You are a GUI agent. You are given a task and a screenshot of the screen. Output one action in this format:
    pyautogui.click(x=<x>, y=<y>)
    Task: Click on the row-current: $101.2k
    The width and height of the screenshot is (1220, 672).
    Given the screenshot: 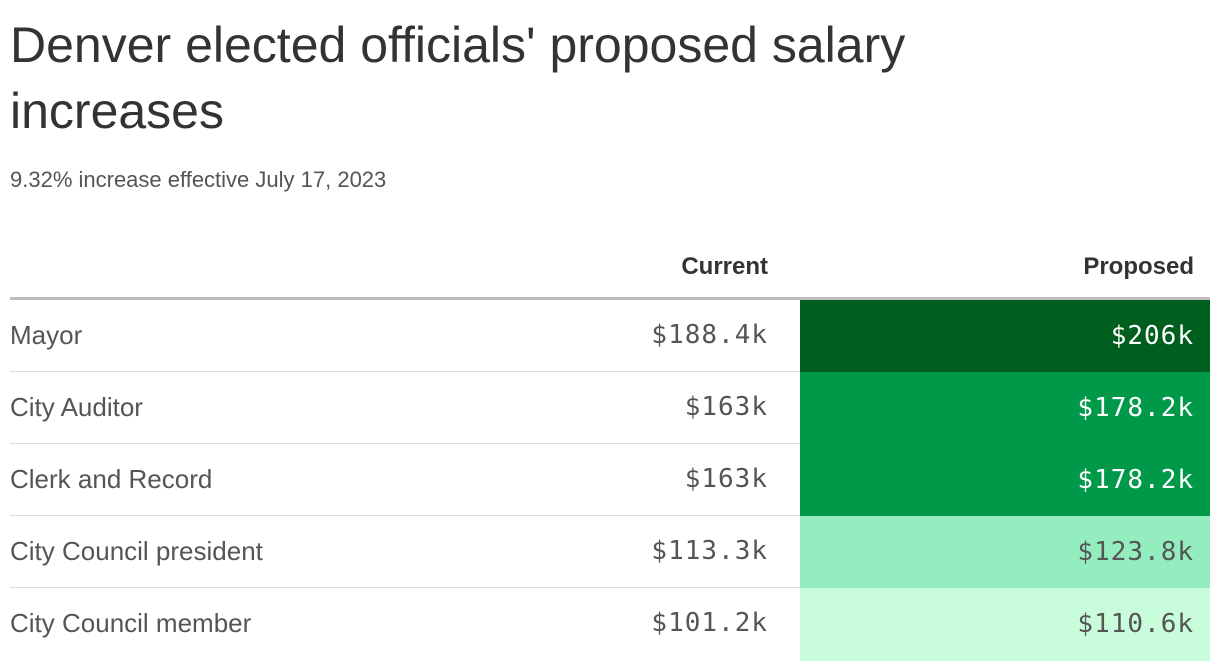 What is the action you would take?
    pyautogui.click(x=709, y=623)
    